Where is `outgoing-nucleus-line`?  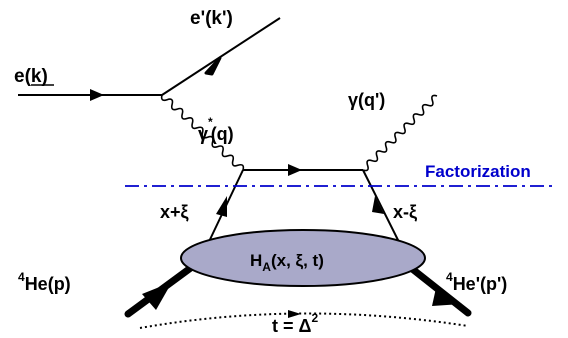
outgoing-nucleus-line is located at coordinates (437, 288).